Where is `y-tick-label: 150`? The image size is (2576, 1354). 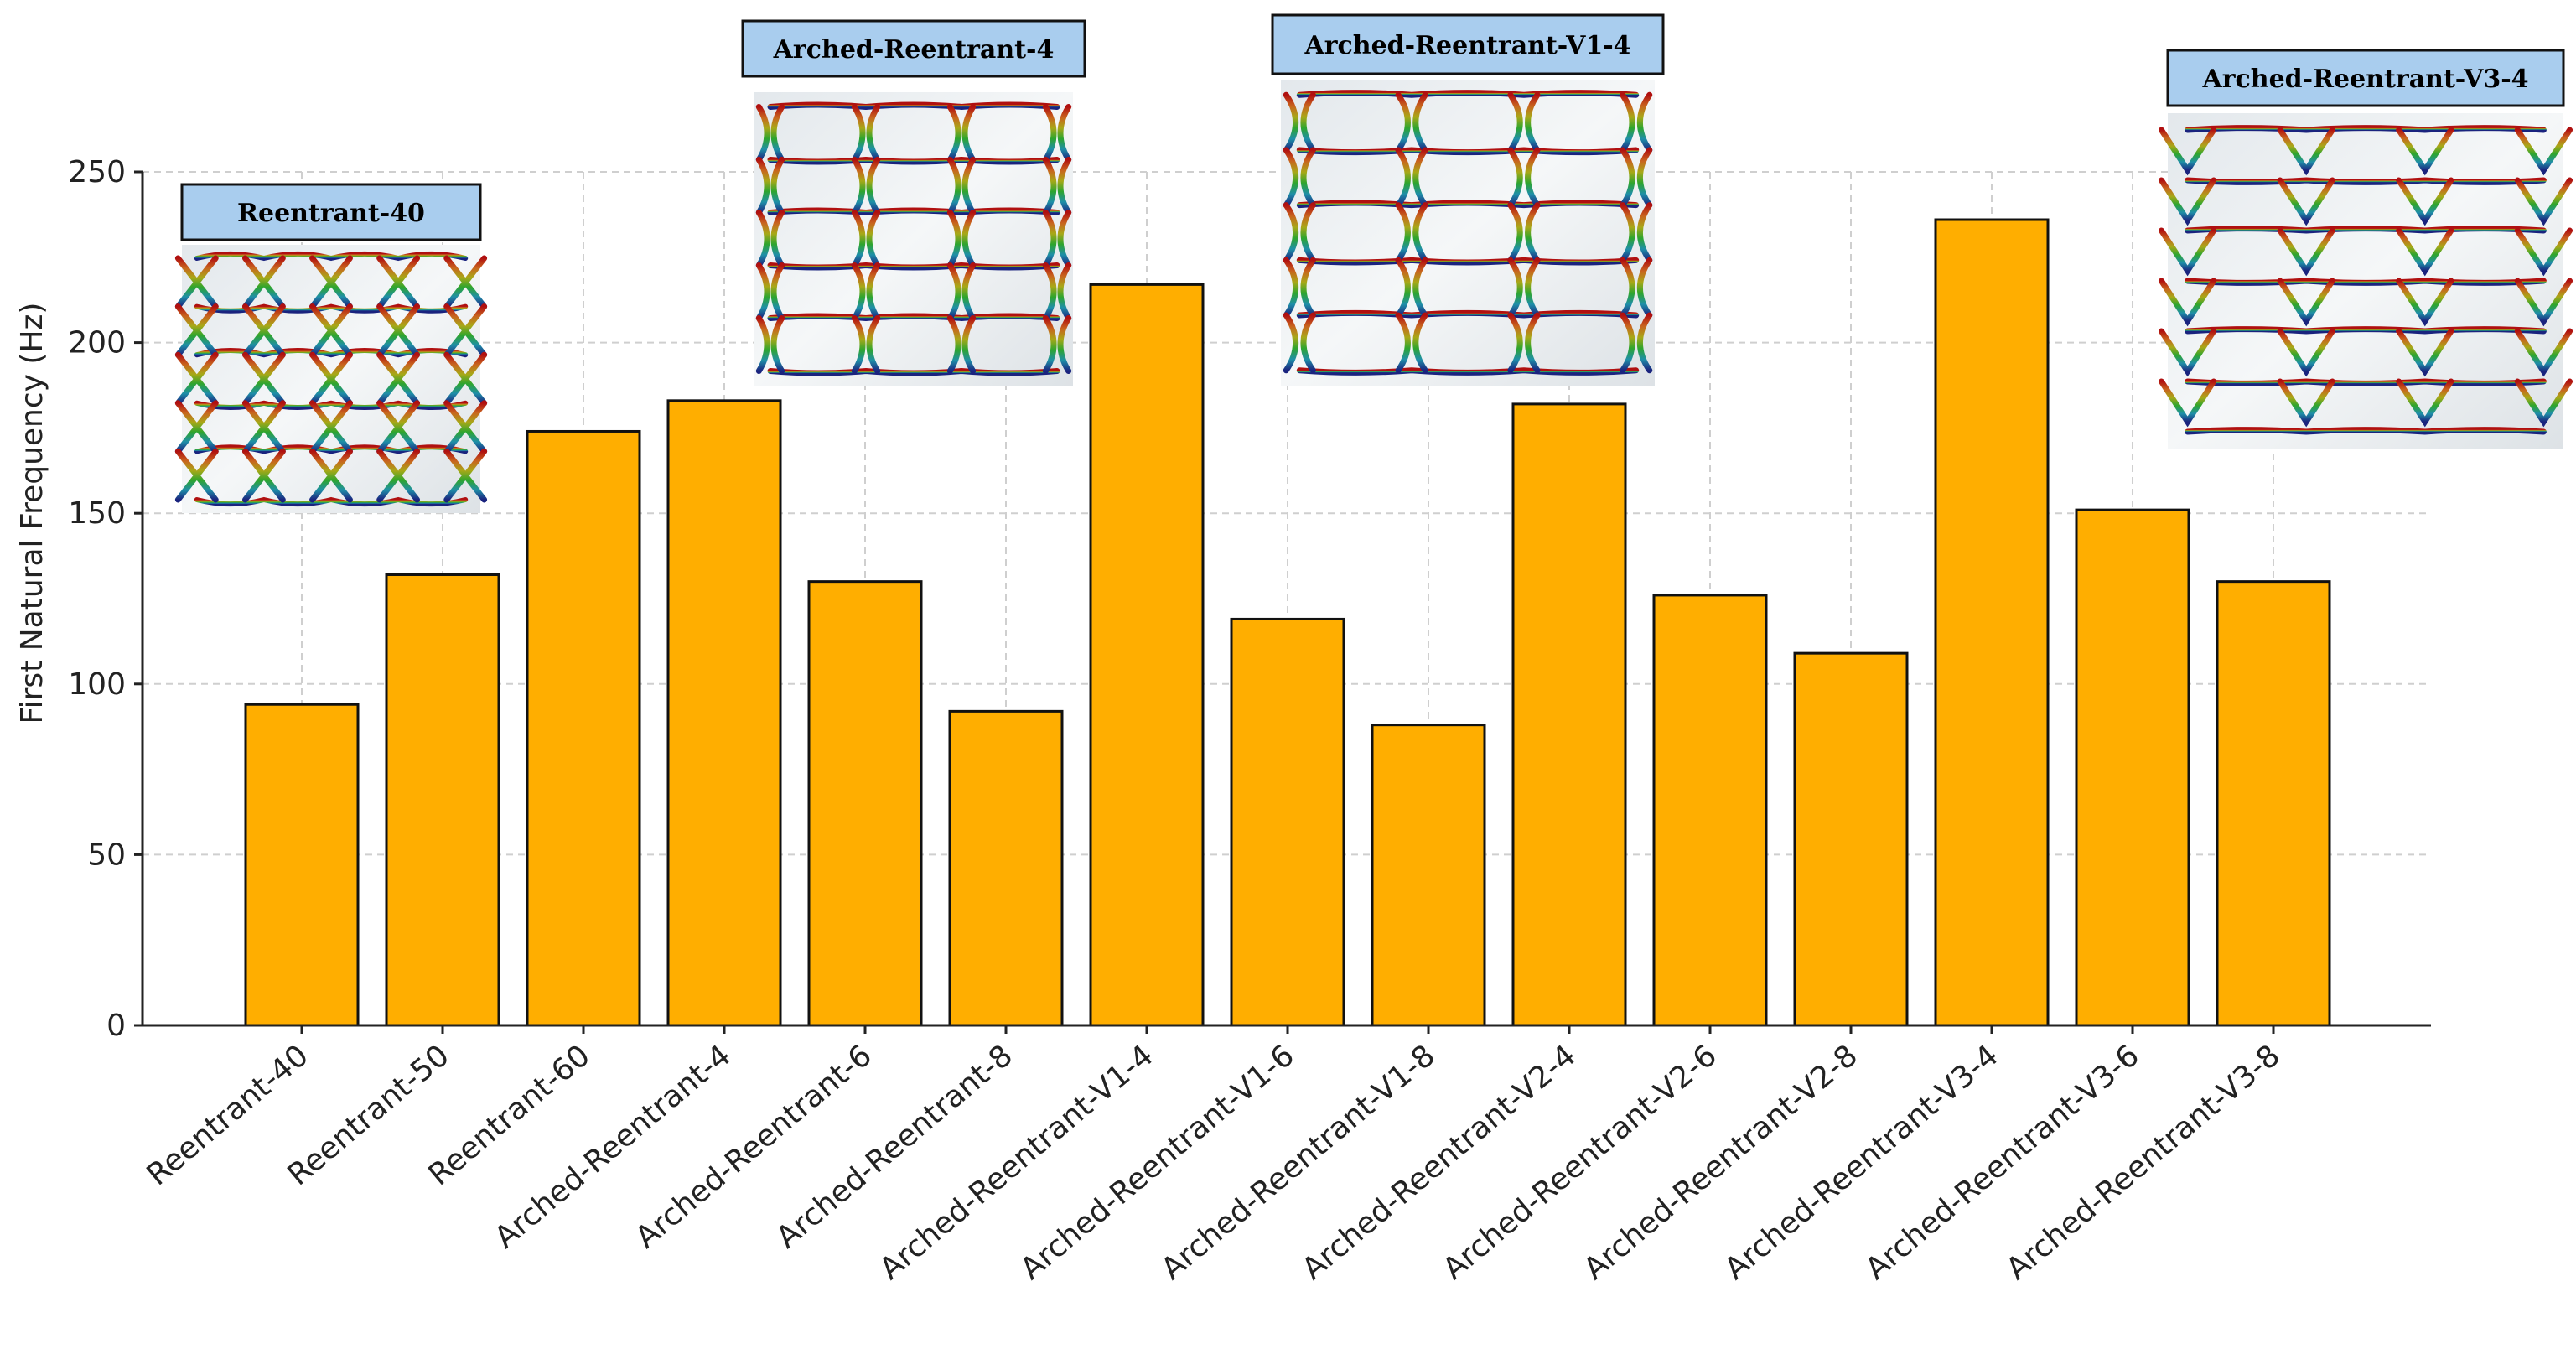 y-tick-label: 150 is located at coordinates (97, 513).